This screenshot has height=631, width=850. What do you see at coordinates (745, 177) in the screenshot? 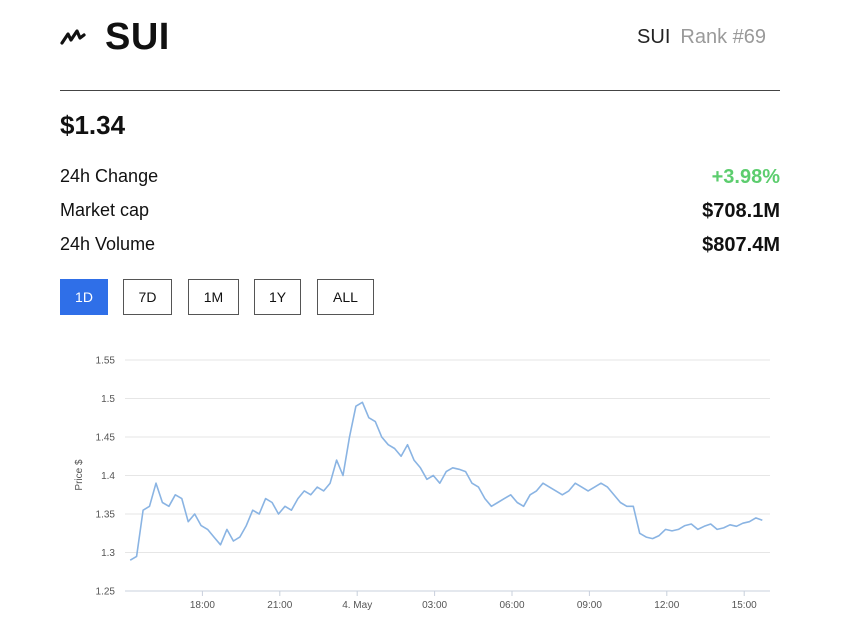
I see `stat-value: +3.98%` at bounding box center [745, 177].